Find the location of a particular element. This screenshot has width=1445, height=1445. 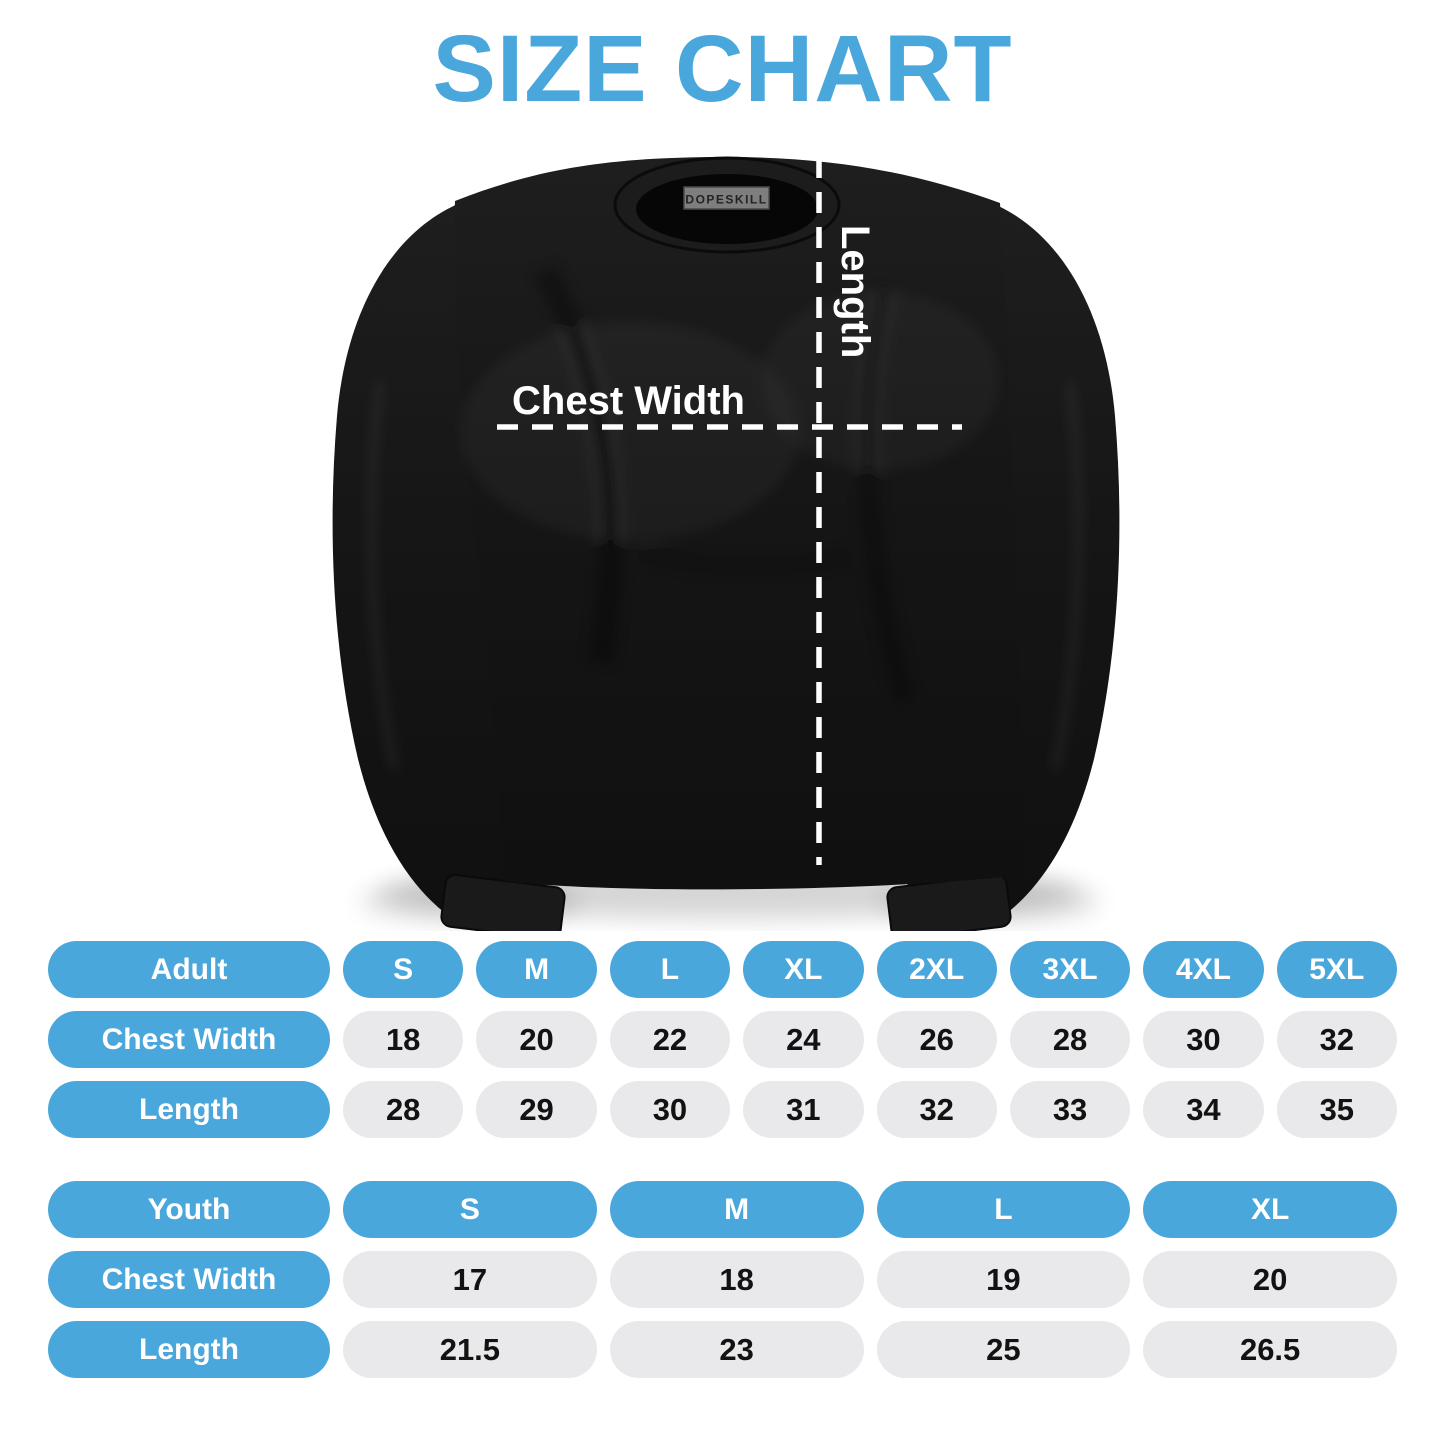

page-title: SIZE CHART is located at coordinates (722, 69).